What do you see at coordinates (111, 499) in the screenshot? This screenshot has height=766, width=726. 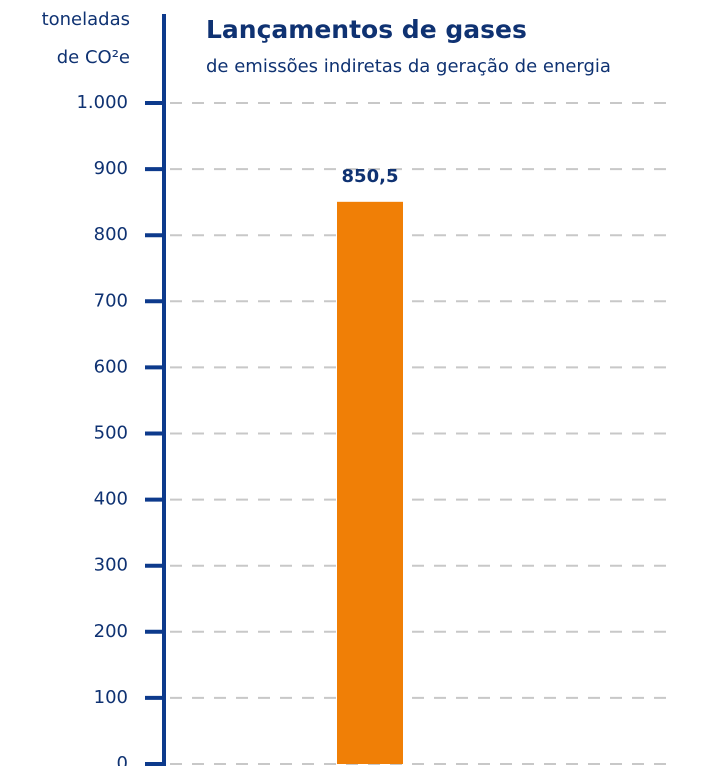 I see `y-tick-label: 400` at bounding box center [111, 499].